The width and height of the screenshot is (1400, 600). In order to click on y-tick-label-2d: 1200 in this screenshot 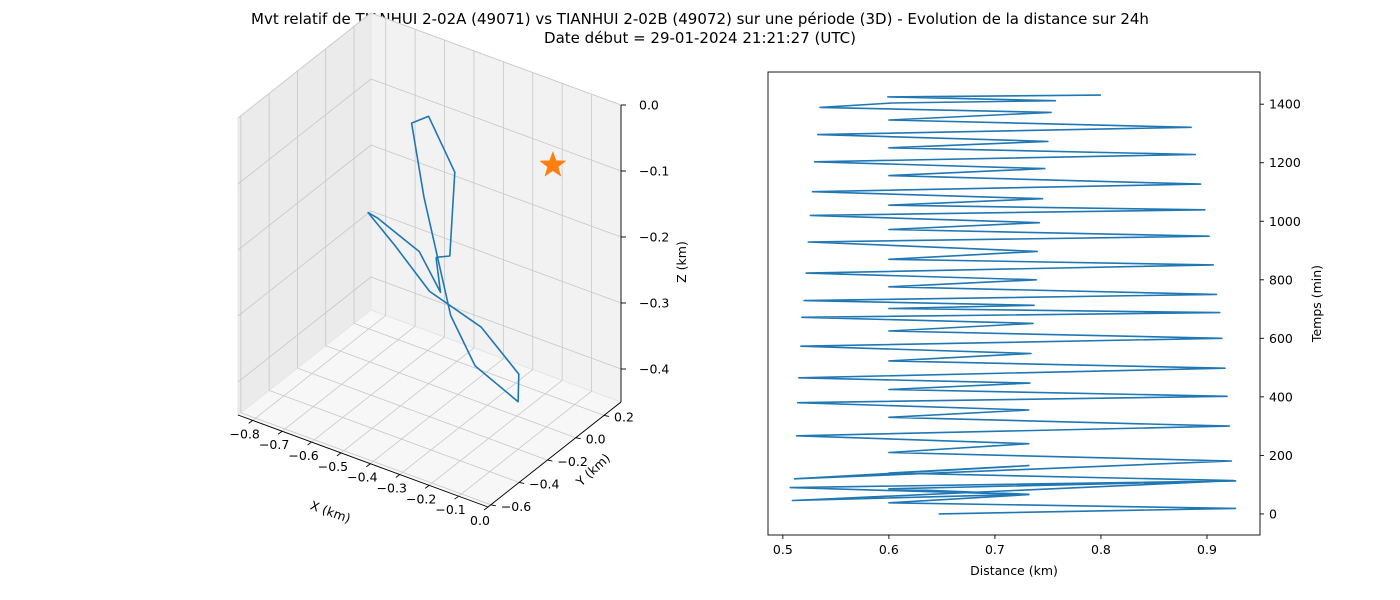, I will do `click(1285, 162)`.